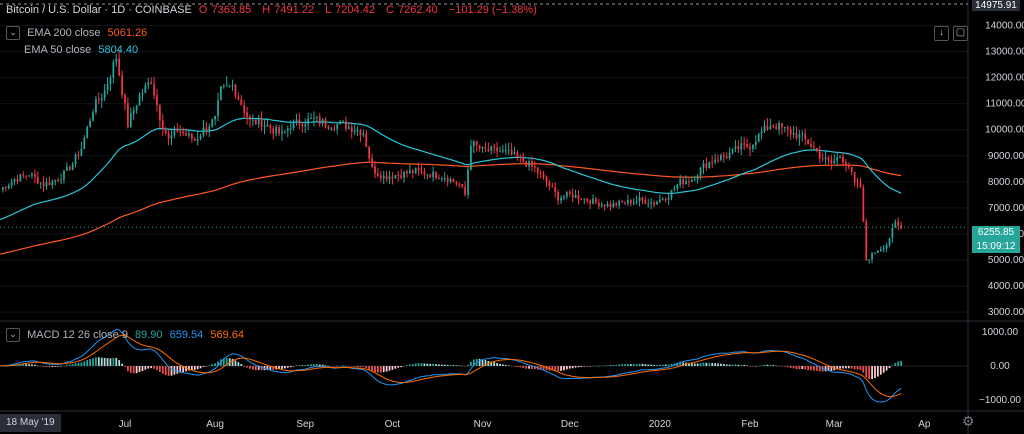 The width and height of the screenshot is (1024, 434). Describe the element at coordinates (99, 10) in the screenshot. I see `symbol-title: Bitcoin / U.S. Dollar · 1D · COINBASE` at that location.